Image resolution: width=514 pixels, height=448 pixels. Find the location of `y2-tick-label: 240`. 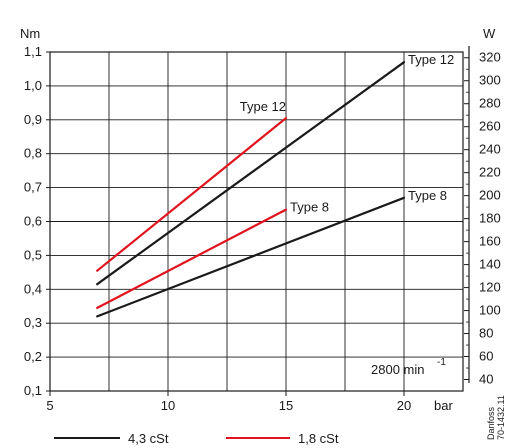

y2-tick-label: 240 is located at coordinates (490, 149).